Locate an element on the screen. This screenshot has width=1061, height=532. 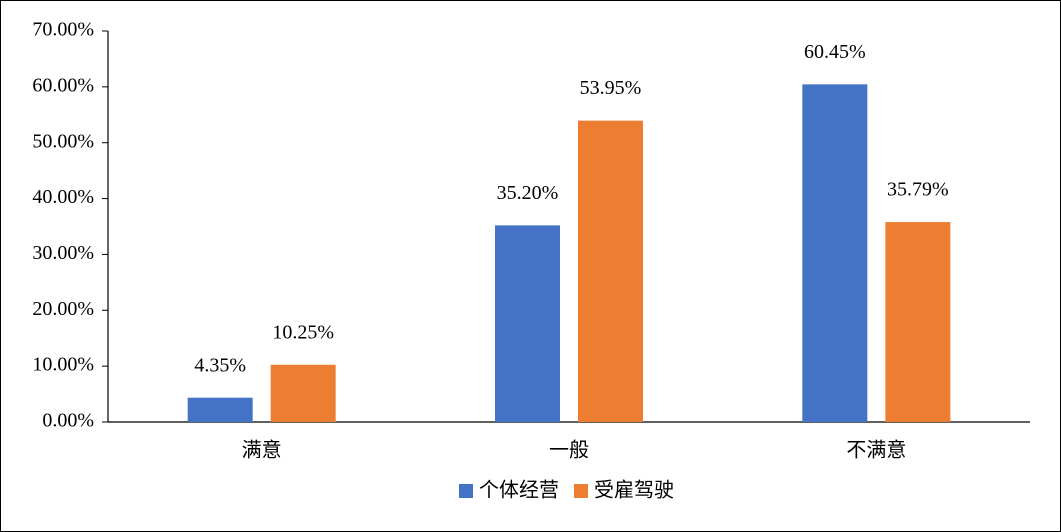
y-tick-label: 30.00% is located at coordinates (63, 253).